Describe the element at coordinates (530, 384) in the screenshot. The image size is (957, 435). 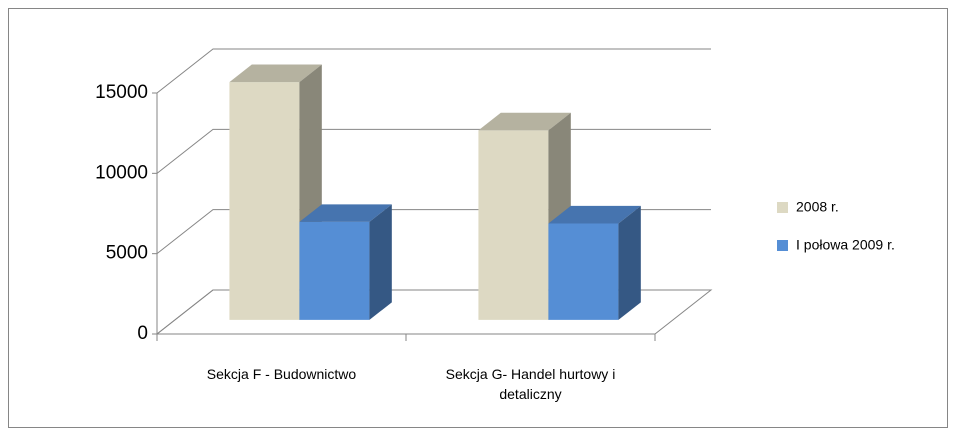
I see `x-tick-label: Sekcja G- Handel hurtowy i detaliczny` at that location.